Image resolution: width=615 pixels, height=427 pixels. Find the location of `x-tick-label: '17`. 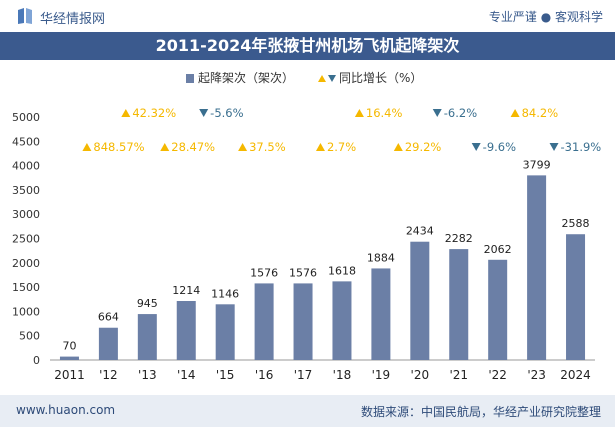

x-tick-label: '17 is located at coordinates (303, 375).